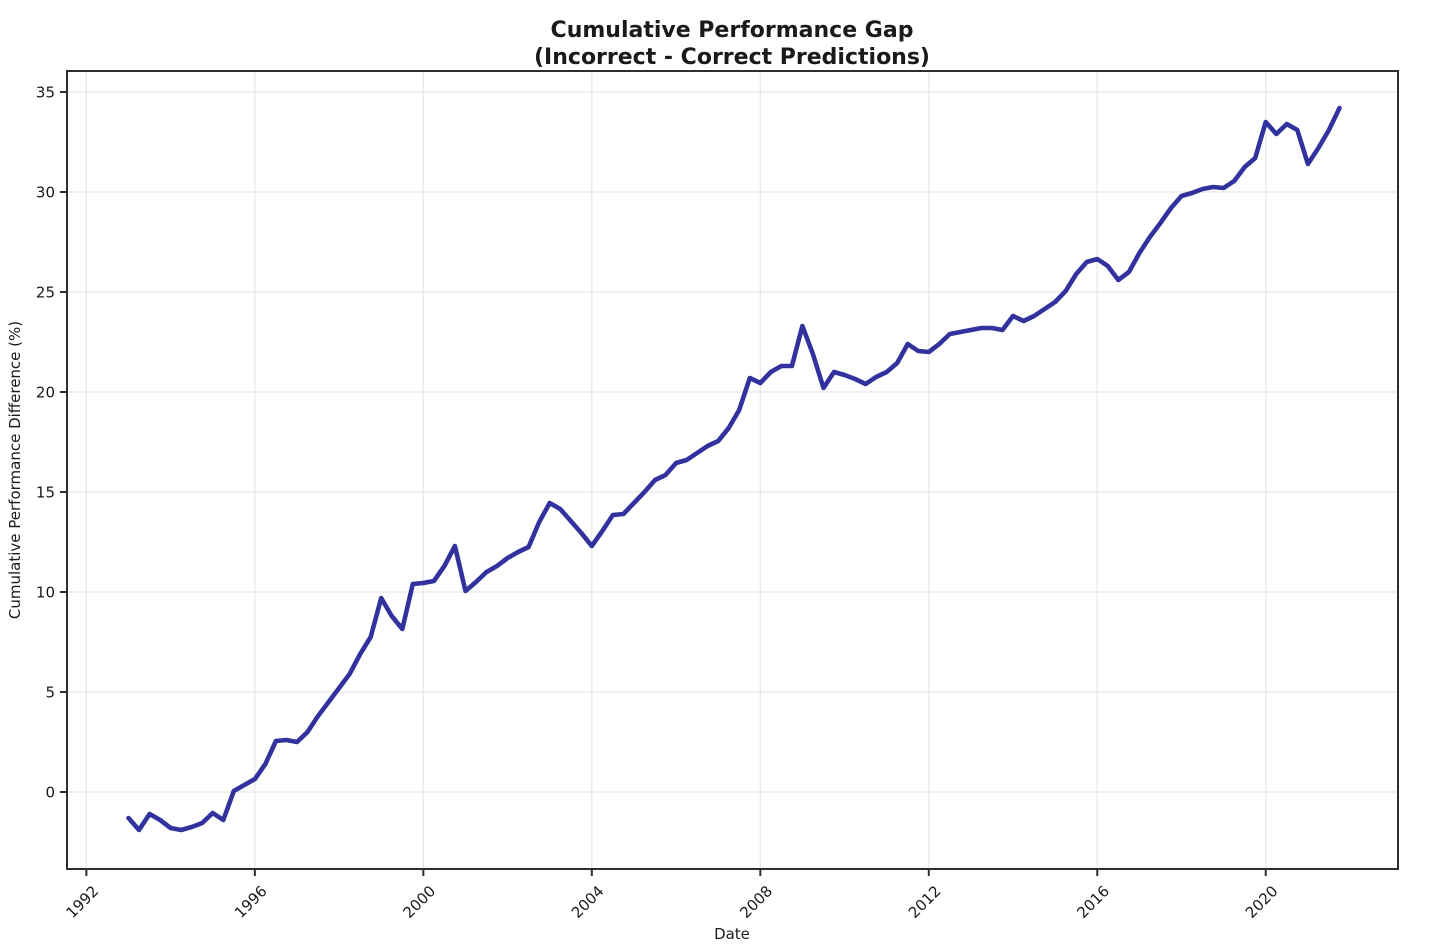  What do you see at coordinates (732, 934) in the screenshot?
I see `x-axis-label: Date` at bounding box center [732, 934].